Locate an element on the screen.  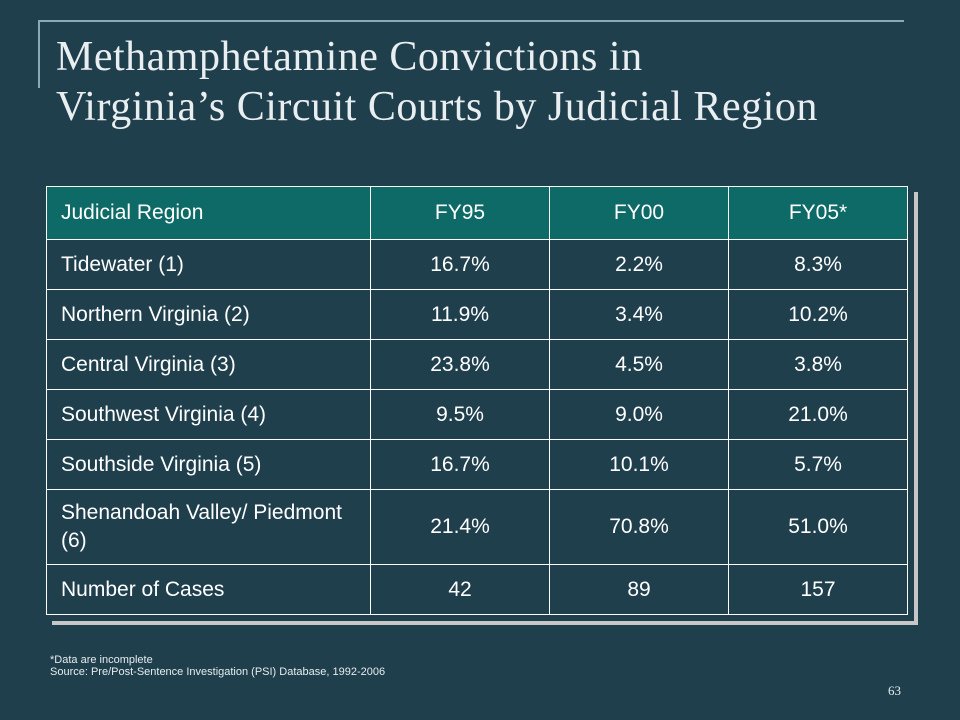
table-row: Central Virginia (3) 23.8% 4.5% 3.8% is located at coordinates (477, 364).